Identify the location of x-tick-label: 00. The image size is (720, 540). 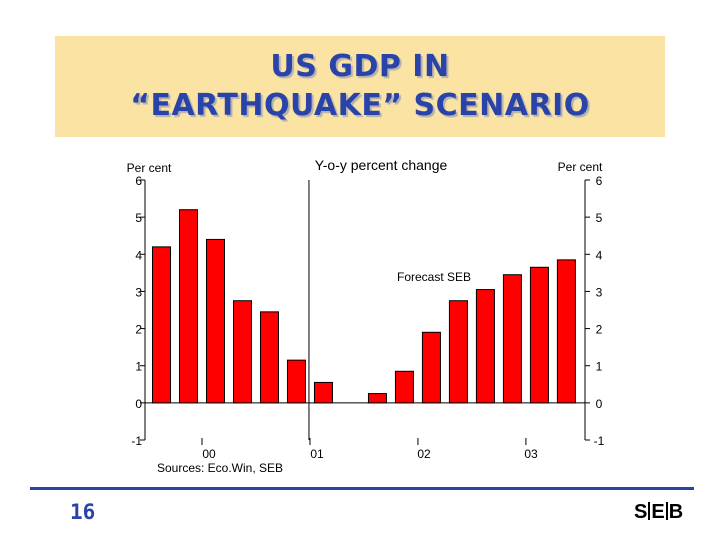
(209, 454).